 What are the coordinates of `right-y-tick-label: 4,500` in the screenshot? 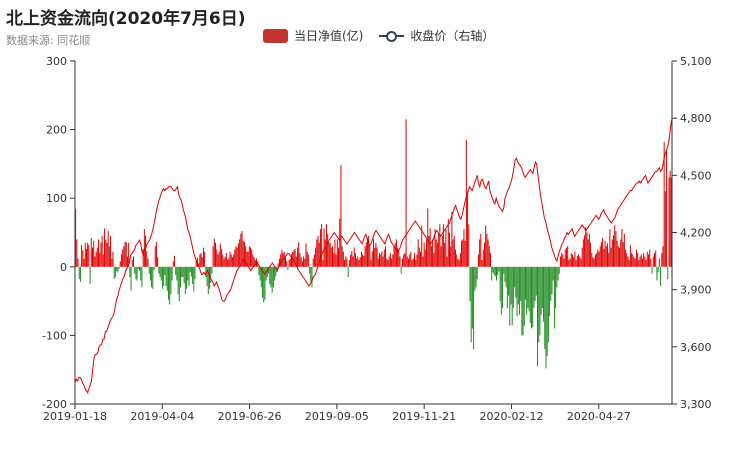 It's located at (696, 175).